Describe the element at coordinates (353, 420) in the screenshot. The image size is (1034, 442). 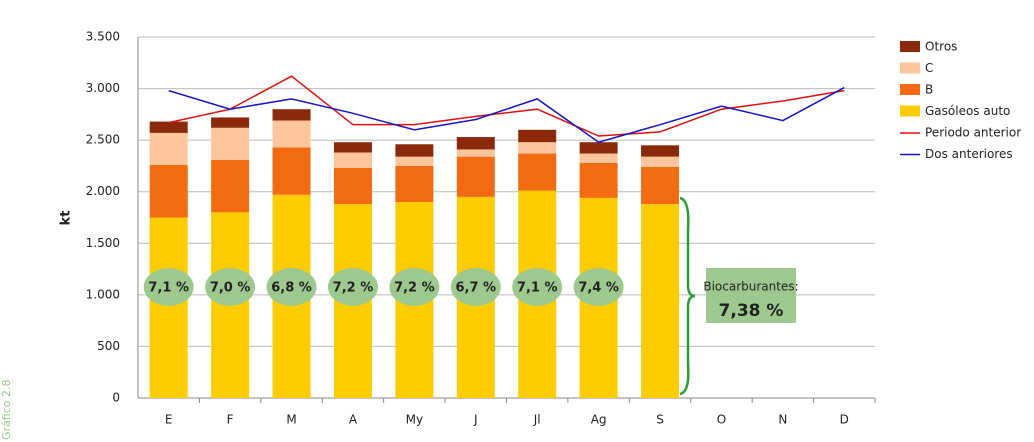
I see `x-tick-label: A` at that location.